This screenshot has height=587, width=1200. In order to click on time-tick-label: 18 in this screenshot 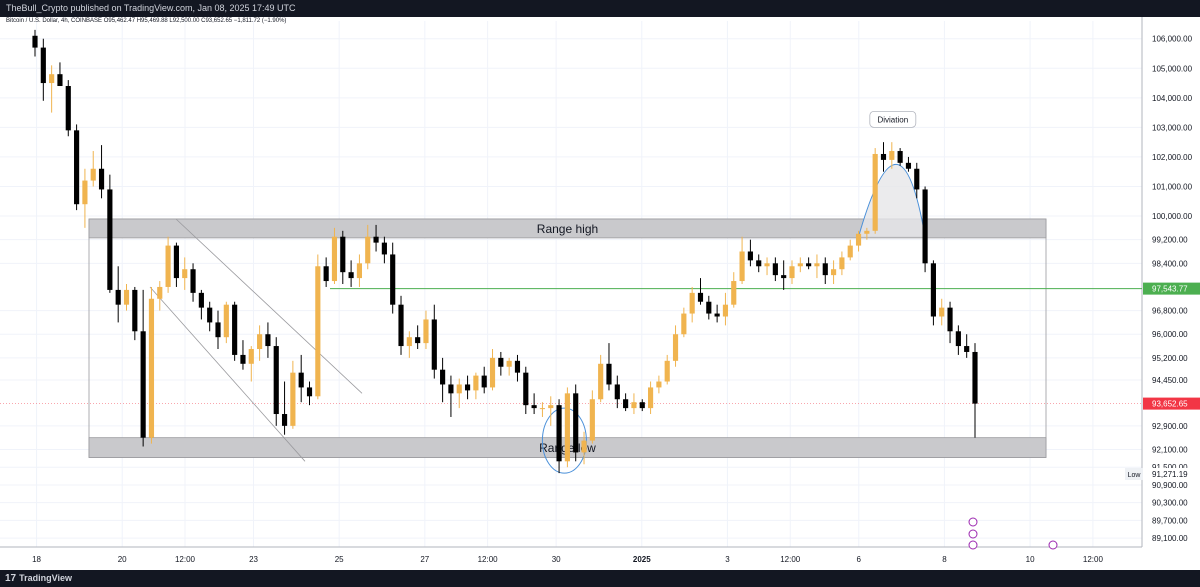, I will do `click(36, 559)`.